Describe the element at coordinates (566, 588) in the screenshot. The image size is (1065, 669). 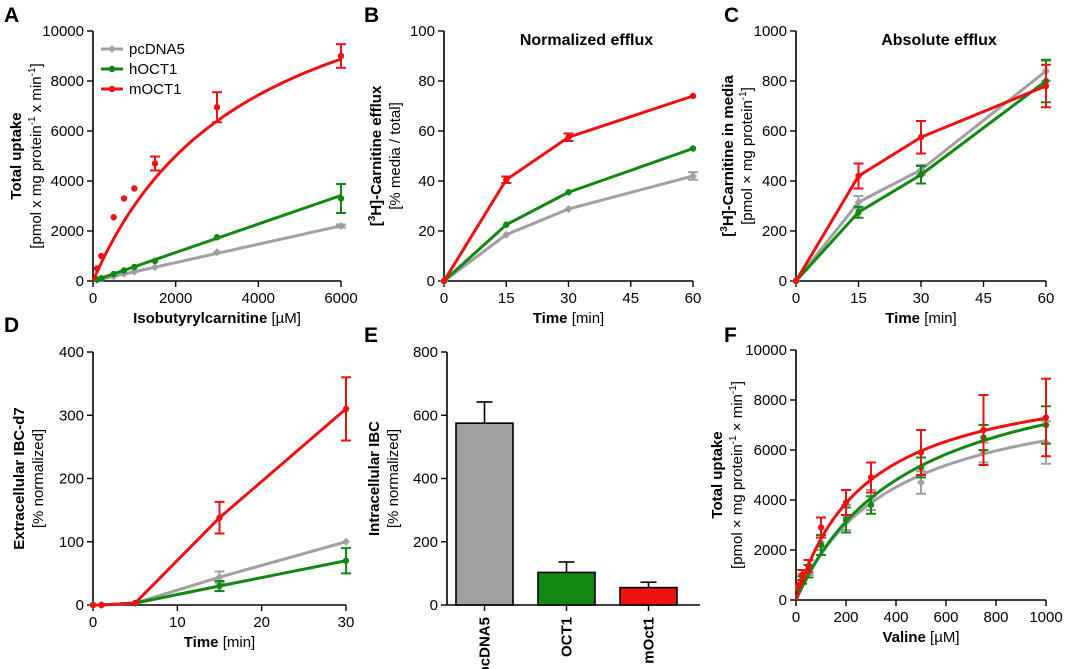
I see `bar-OCT1` at that location.